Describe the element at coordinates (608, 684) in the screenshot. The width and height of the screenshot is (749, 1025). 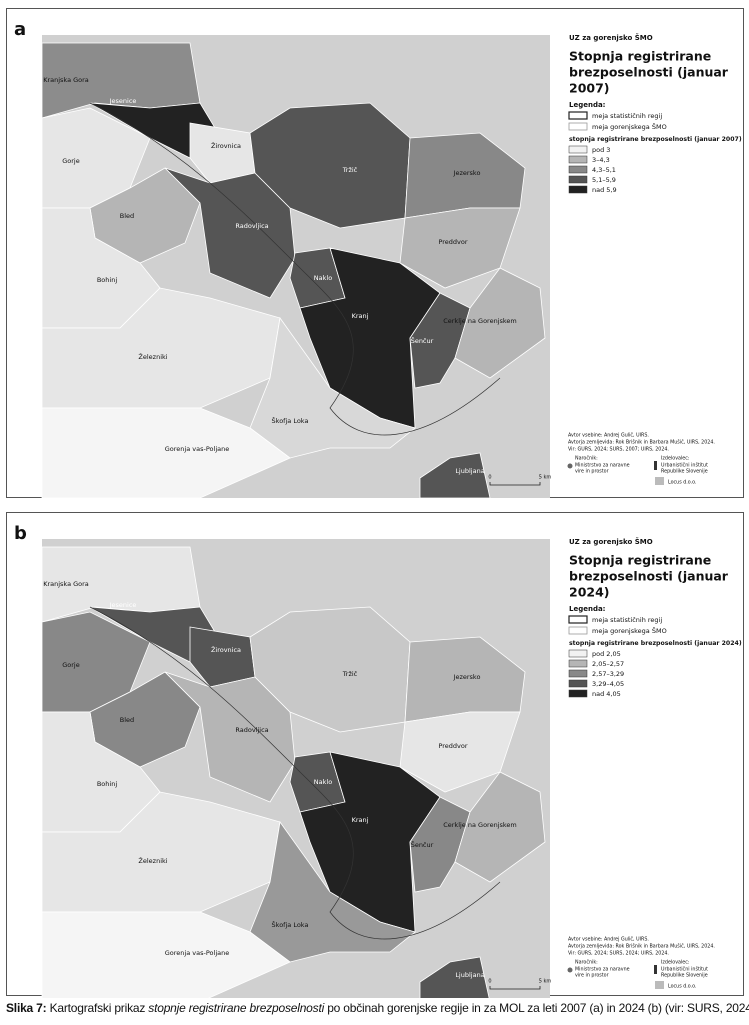
I see `legend-label: 3,29–4,05` at that location.